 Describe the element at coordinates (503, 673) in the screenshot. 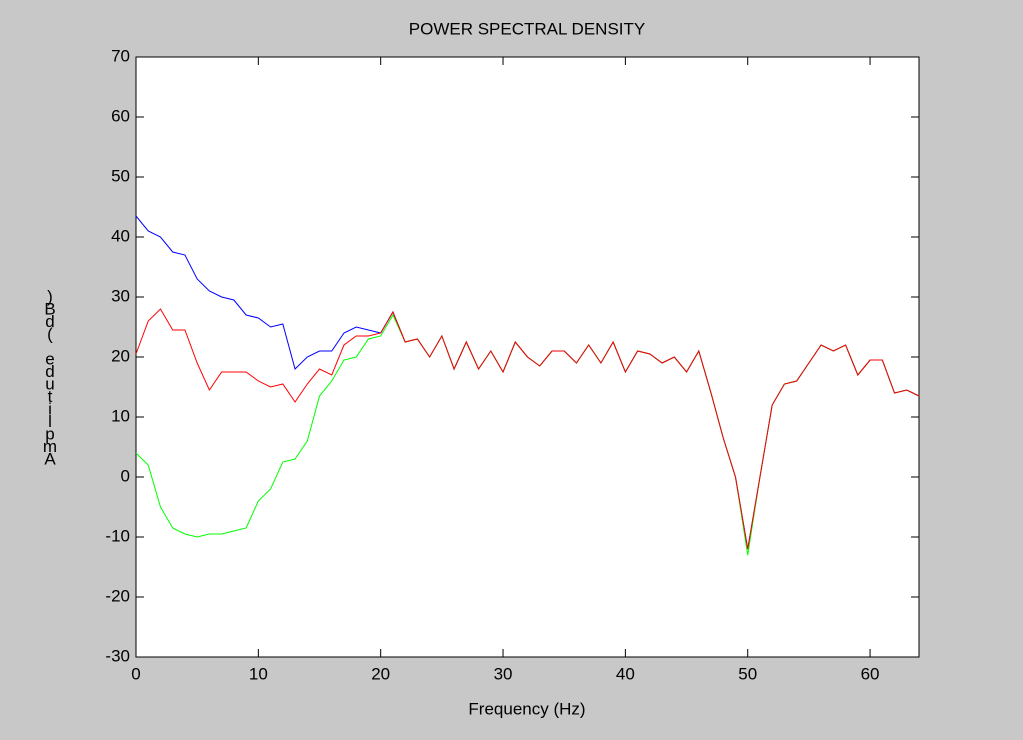

I see `x-tick-label: 30` at that location.